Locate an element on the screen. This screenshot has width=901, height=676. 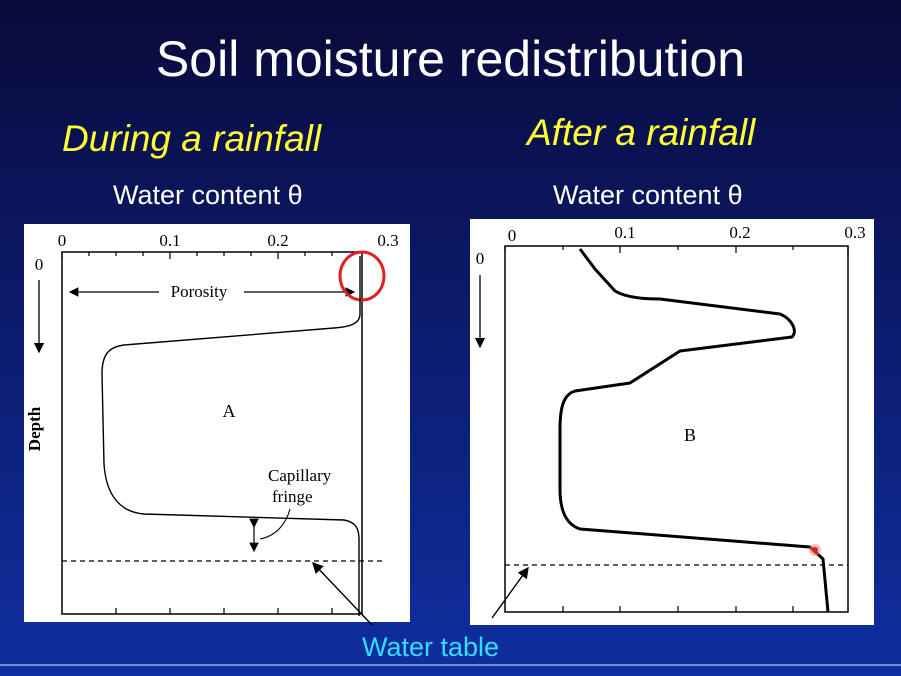
water-table-pointer-right is located at coordinates (510, 592).